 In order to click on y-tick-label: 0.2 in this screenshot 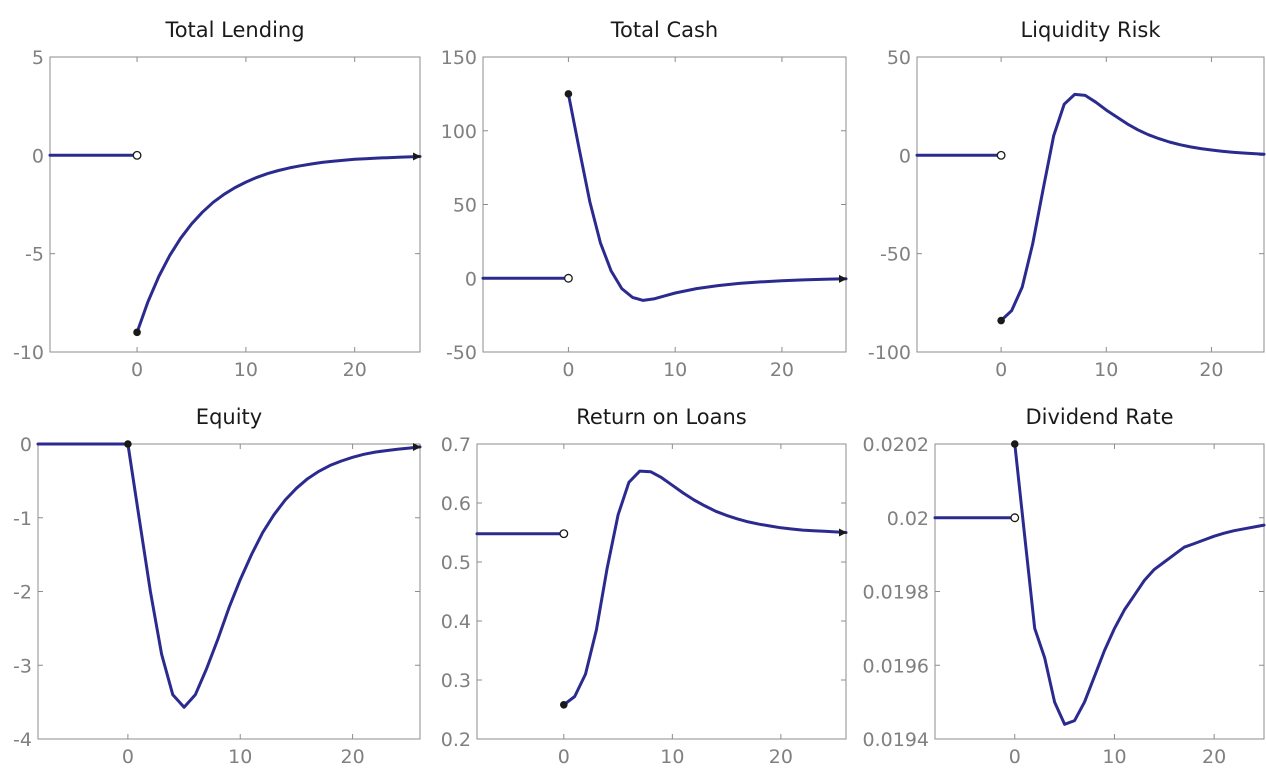, I will do `click(456, 740)`.